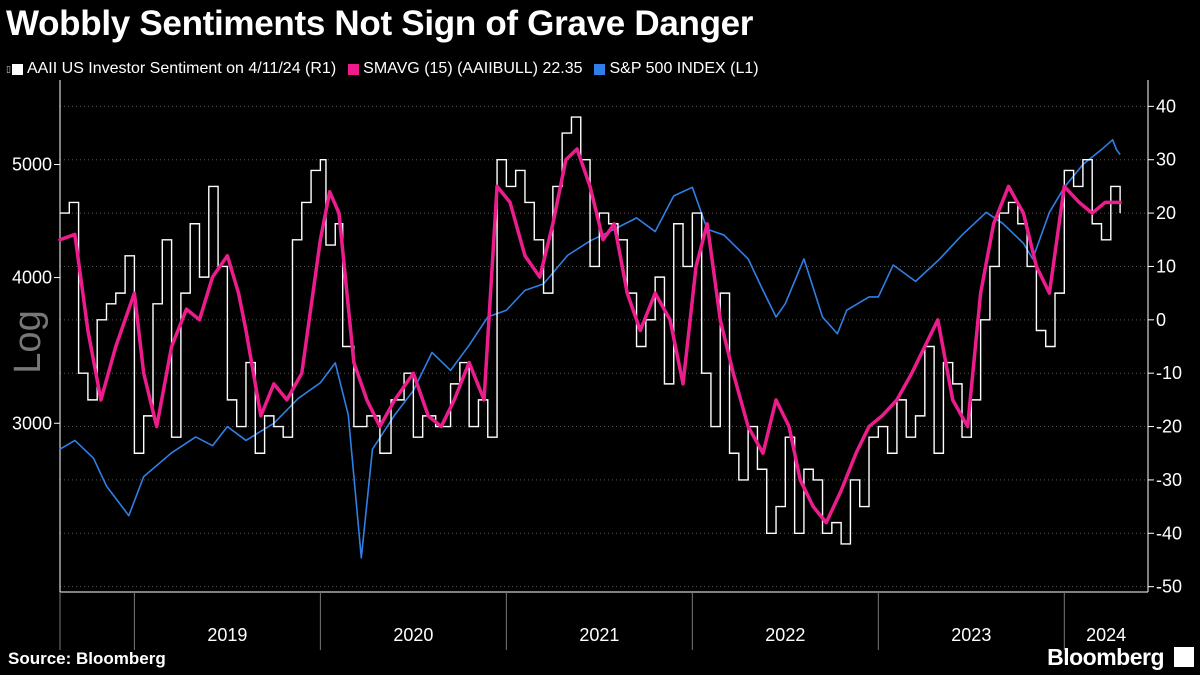 The image size is (1200, 675). Describe the element at coordinates (17, 69) in the screenshot. I see `legend-swatch-sentiment` at that location.